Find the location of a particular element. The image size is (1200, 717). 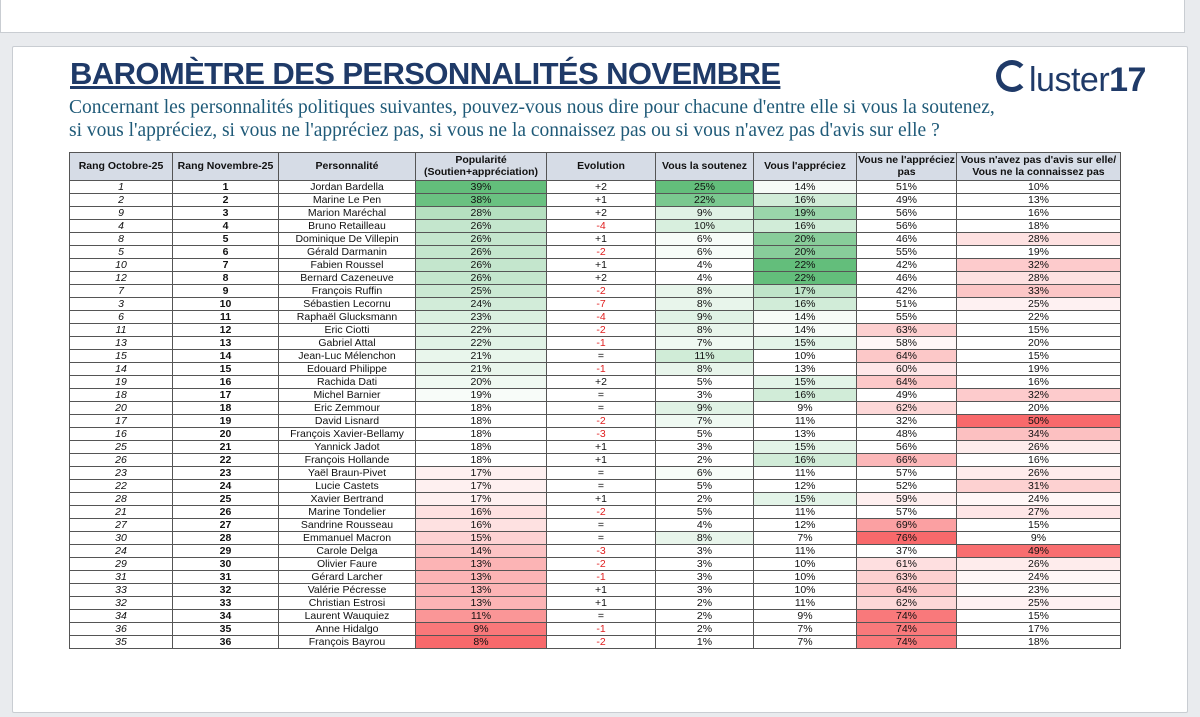

logo-word: luster is located at coordinates (1069, 80).